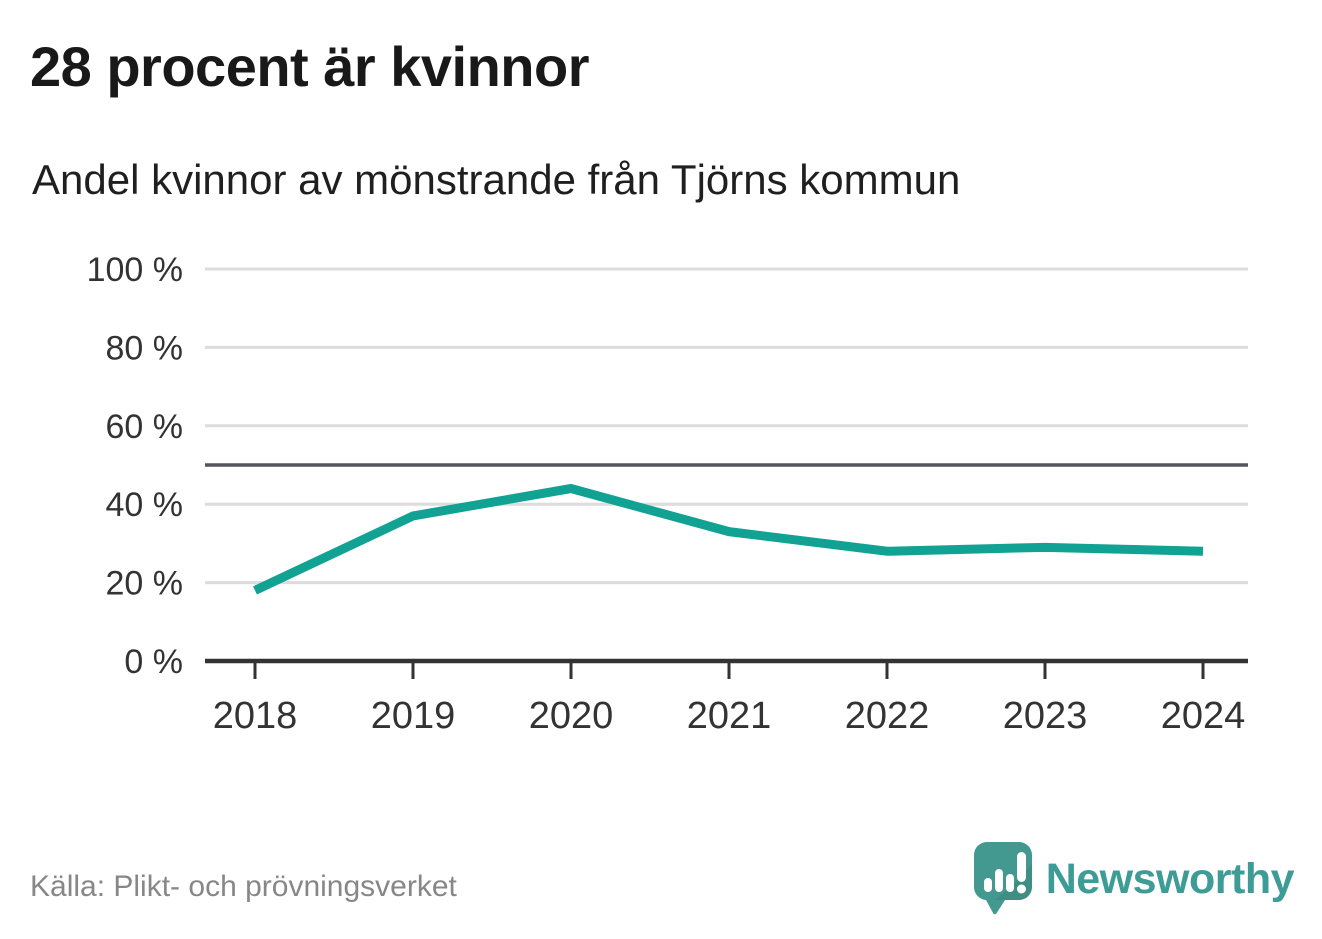 The image size is (1322, 939). Describe the element at coordinates (255, 716) in the screenshot. I see `x-tick-label: 2018` at that location.